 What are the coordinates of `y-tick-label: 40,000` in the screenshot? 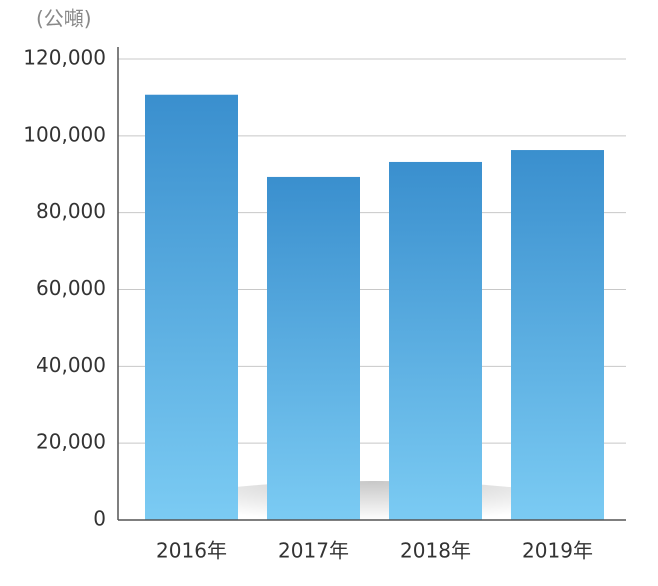 It's located at (71, 365).